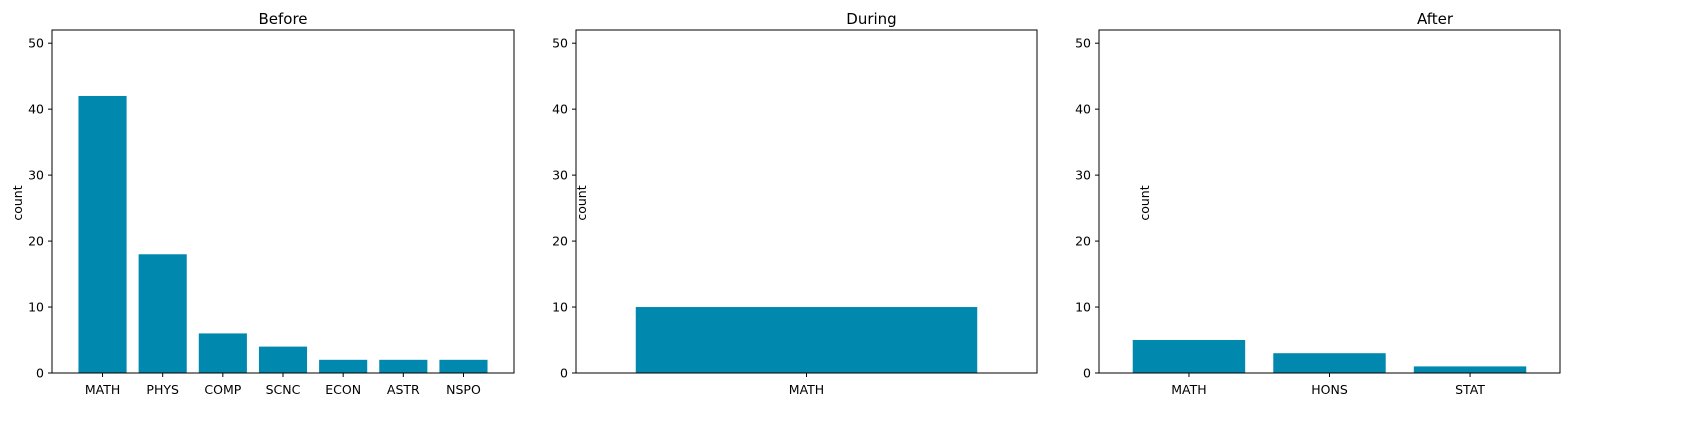 The image size is (1686, 435). What do you see at coordinates (162, 389) in the screenshot?
I see `x-tick-label: PHYS` at bounding box center [162, 389].